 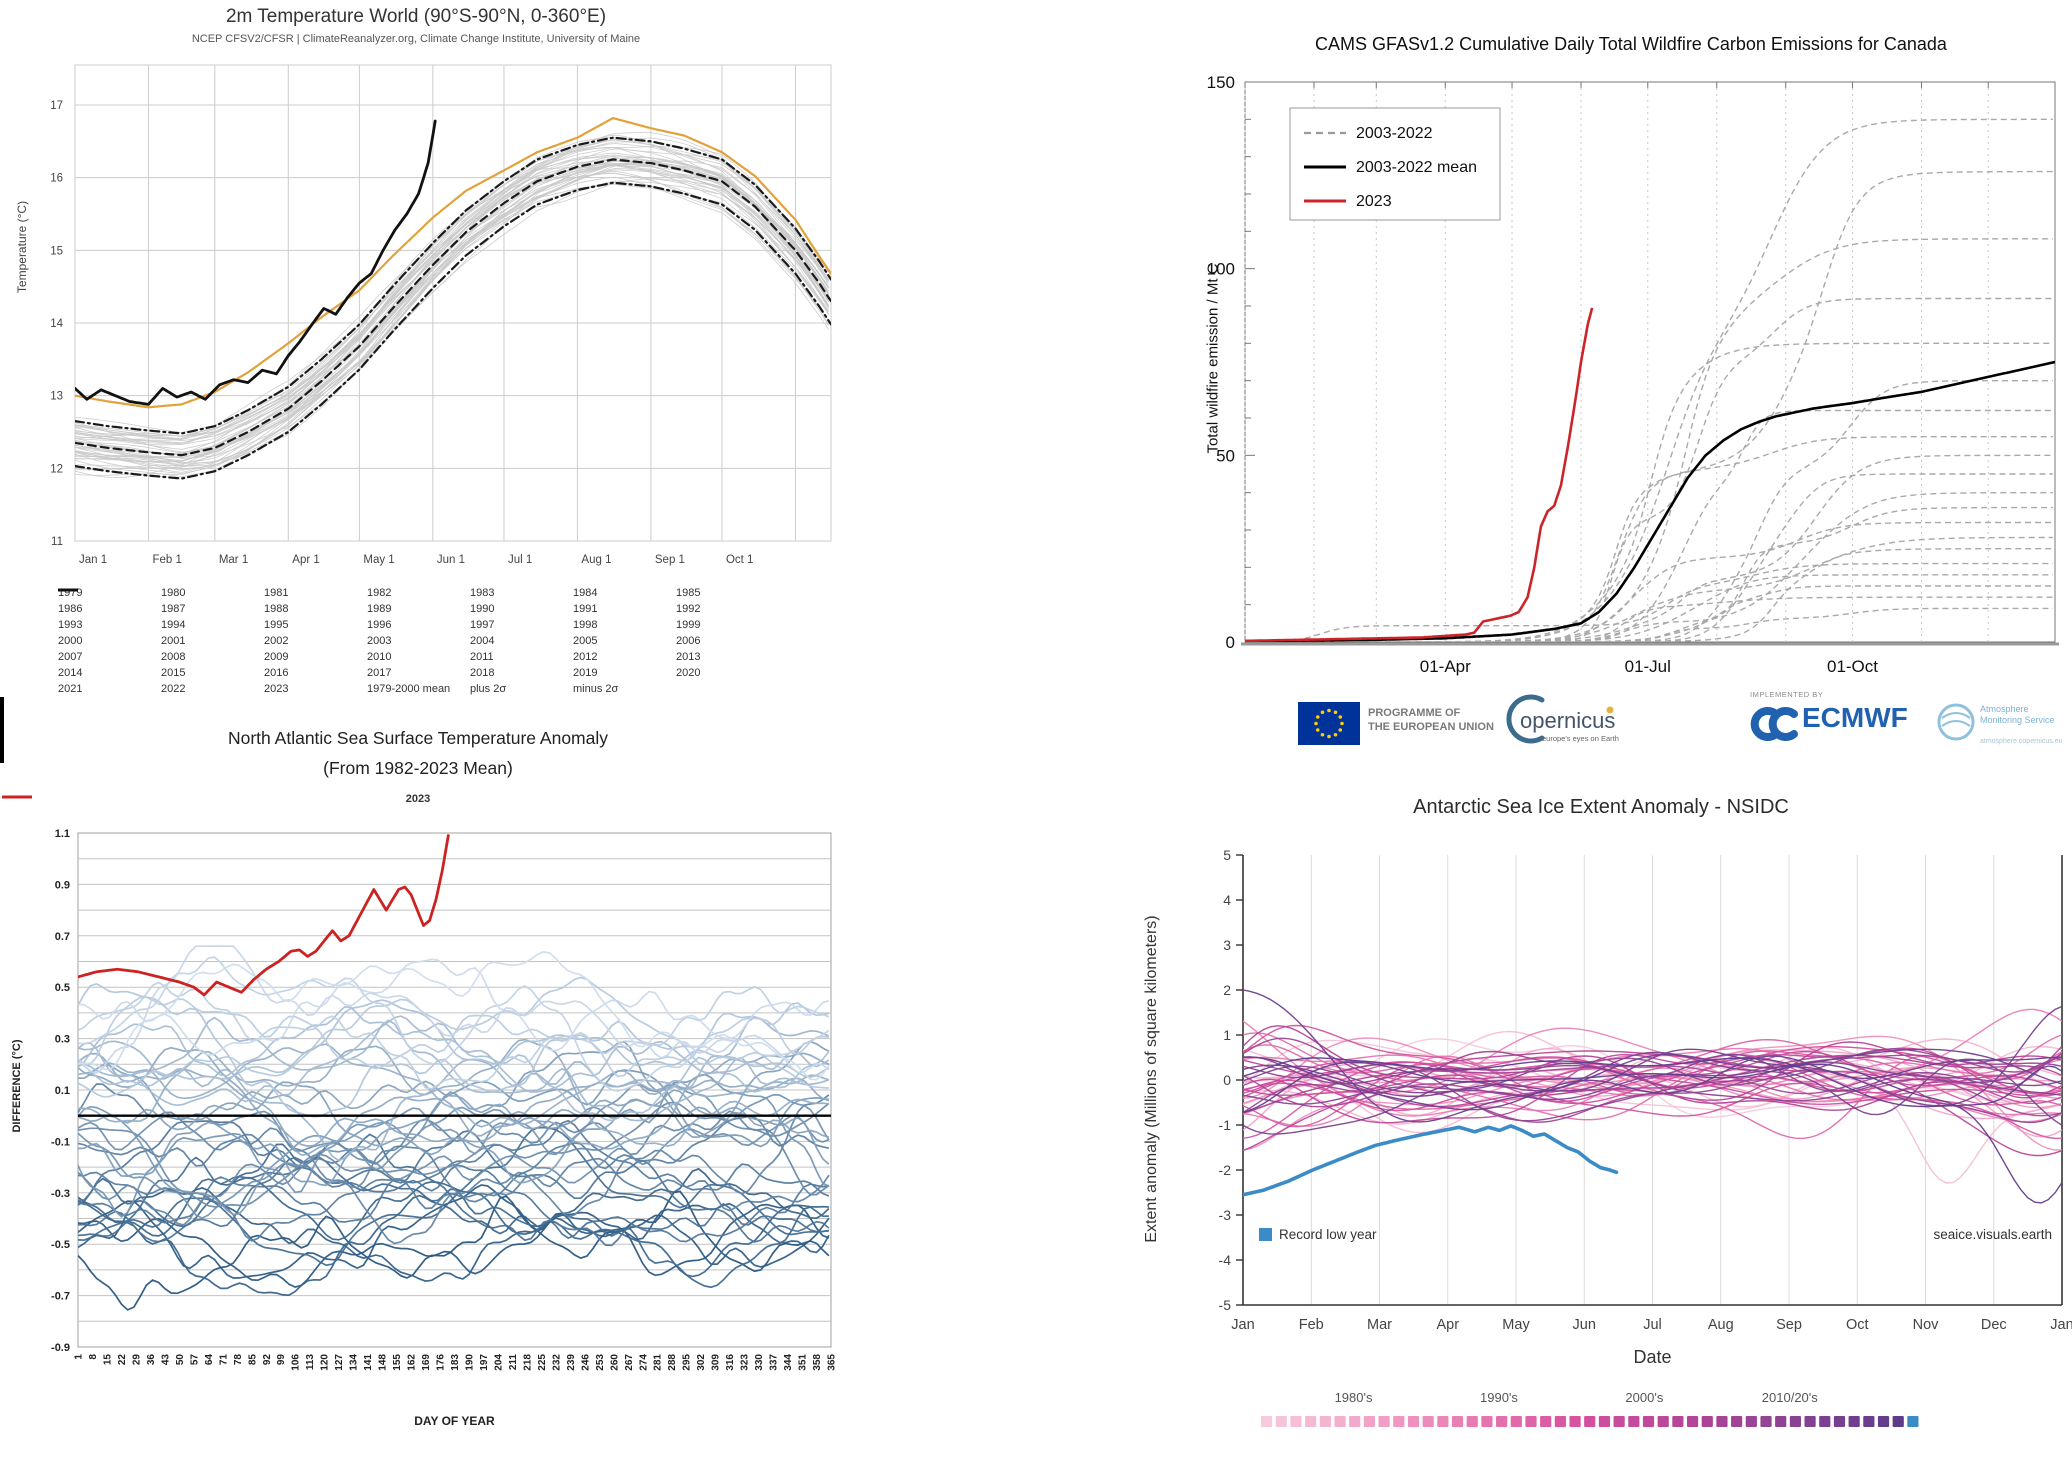 I want to click on legend-item-2005: 2005, so click(x=367, y=618).